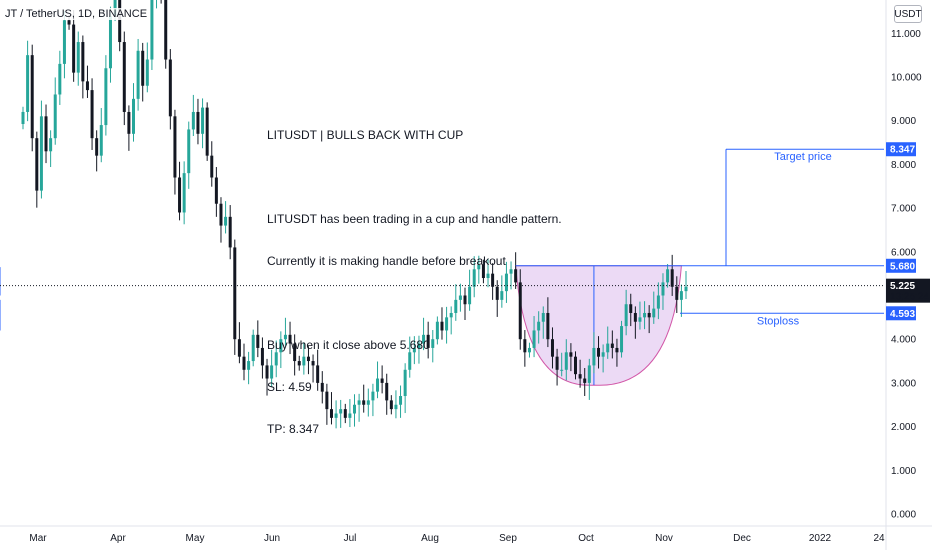  What do you see at coordinates (38, 538) in the screenshot?
I see `x-tick-label: Mar` at bounding box center [38, 538].